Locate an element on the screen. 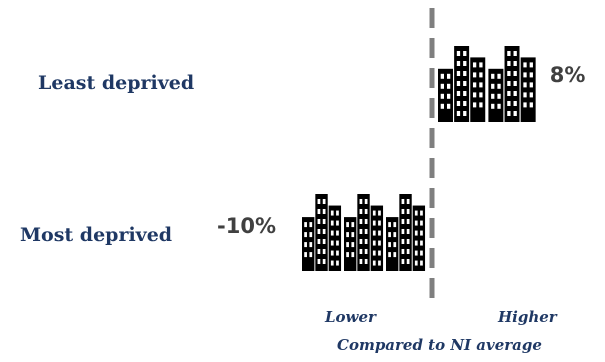 The height and width of the screenshot is (362, 605). category-label-most-deprived: Most deprived is located at coordinates (96, 235).